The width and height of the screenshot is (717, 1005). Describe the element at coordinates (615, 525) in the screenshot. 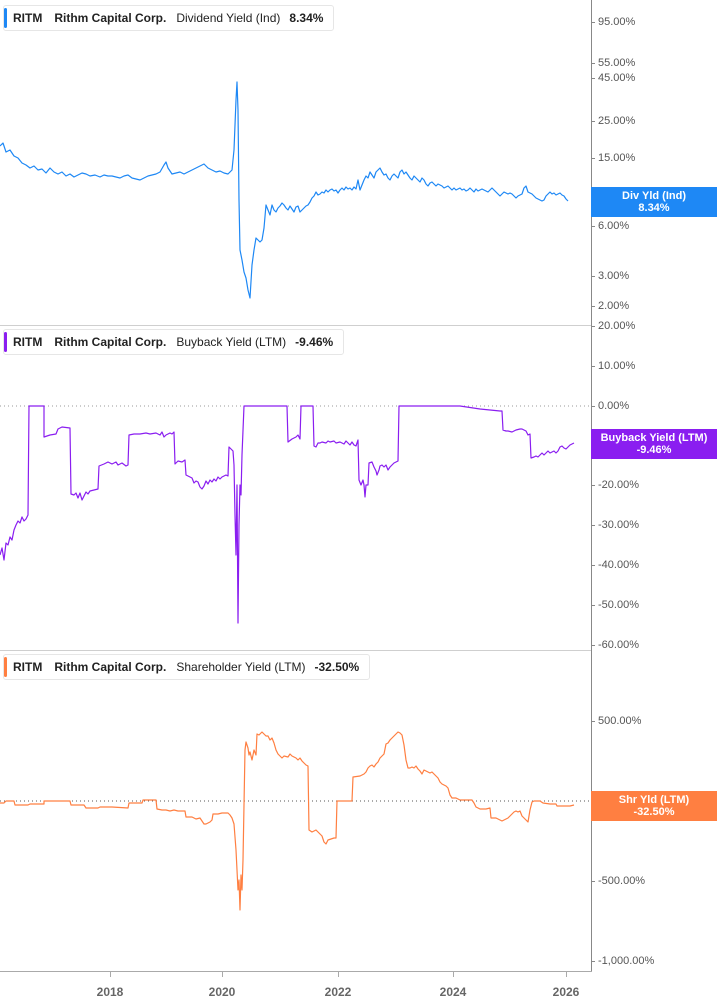

I see `y-tick: -30.00%` at that location.